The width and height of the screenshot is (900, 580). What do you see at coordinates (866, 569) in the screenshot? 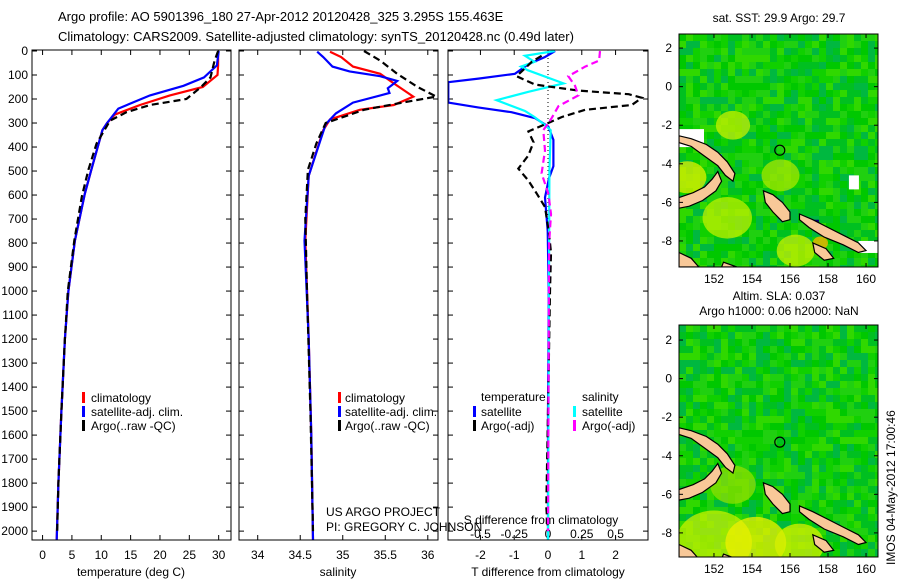
I see `lon-tick-label: 160` at bounding box center [866, 569].